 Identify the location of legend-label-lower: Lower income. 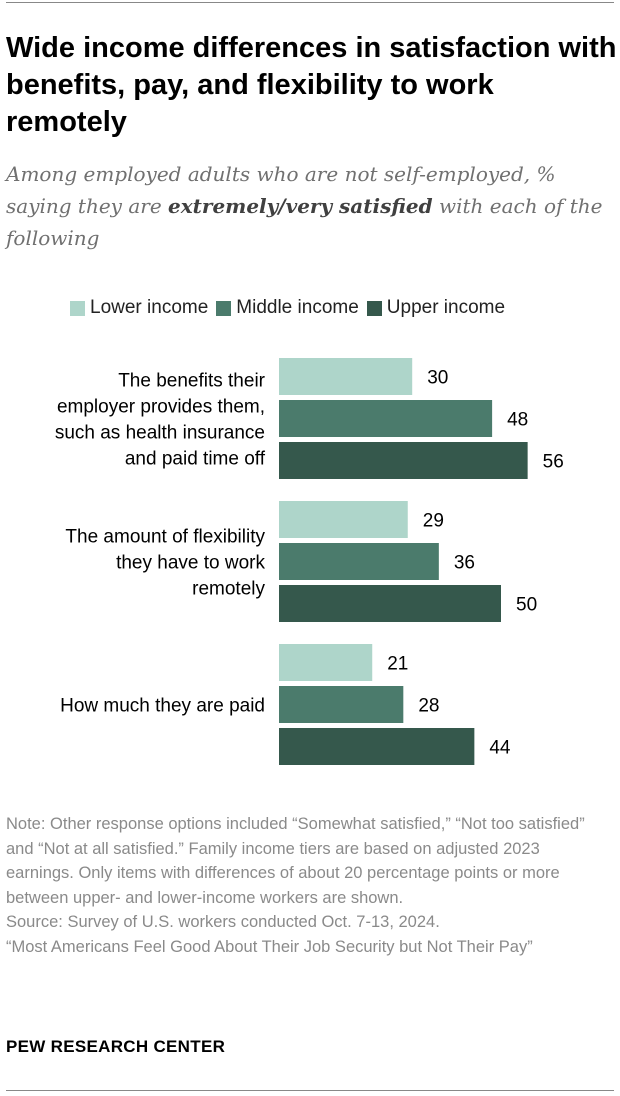
(149, 307).